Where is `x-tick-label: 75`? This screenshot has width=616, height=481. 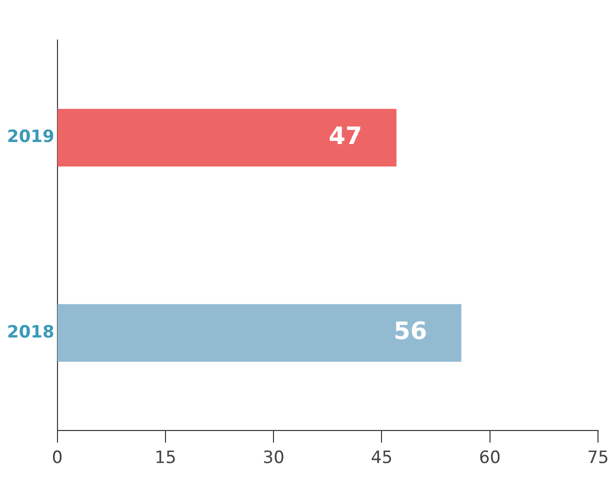 x-tick-label: 75 is located at coordinates (598, 458).